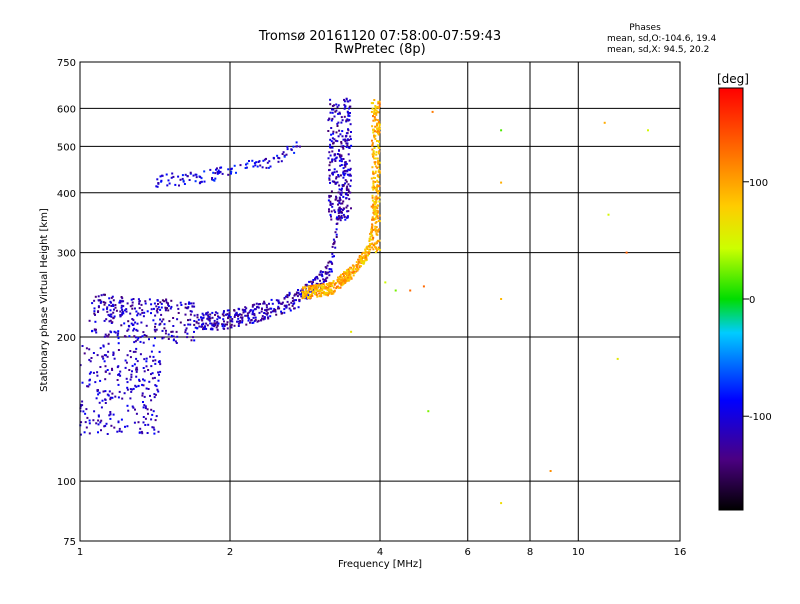 This screenshot has width=800, height=604. Describe the element at coordinates (760, 417) in the screenshot. I see `colorbar-tick-label: -100` at that location.